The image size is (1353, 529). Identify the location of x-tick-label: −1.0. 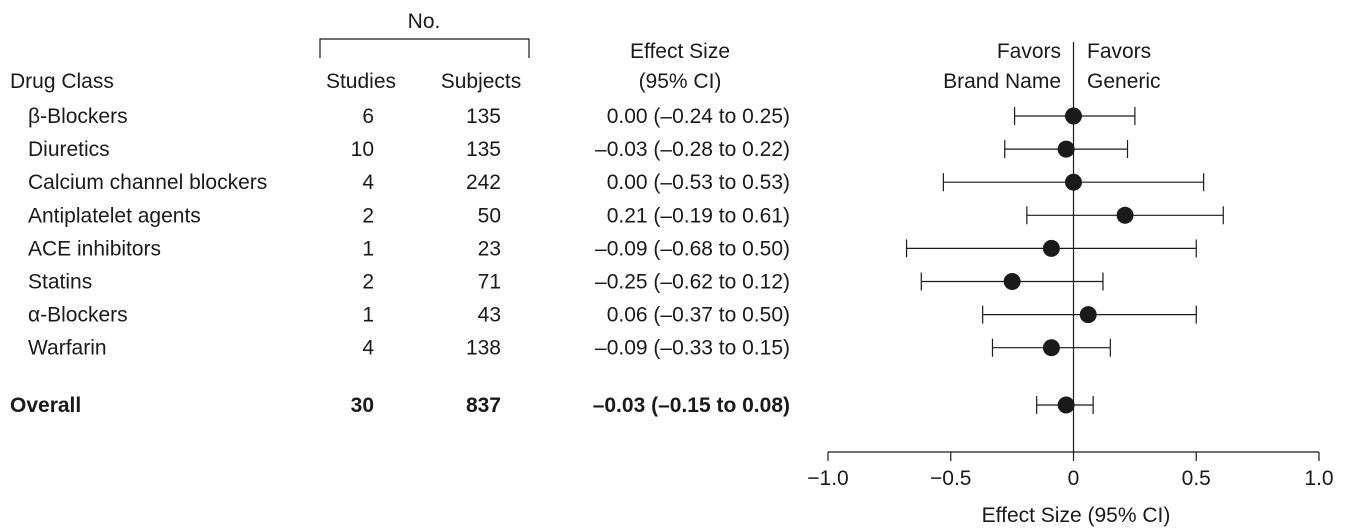
(827, 478).